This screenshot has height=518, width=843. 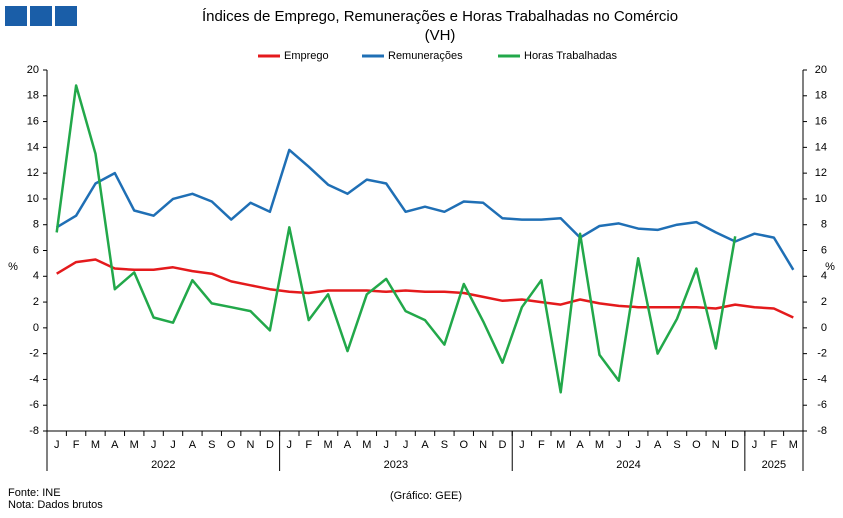 I want to click on year-label: 2023, so click(x=396, y=465).